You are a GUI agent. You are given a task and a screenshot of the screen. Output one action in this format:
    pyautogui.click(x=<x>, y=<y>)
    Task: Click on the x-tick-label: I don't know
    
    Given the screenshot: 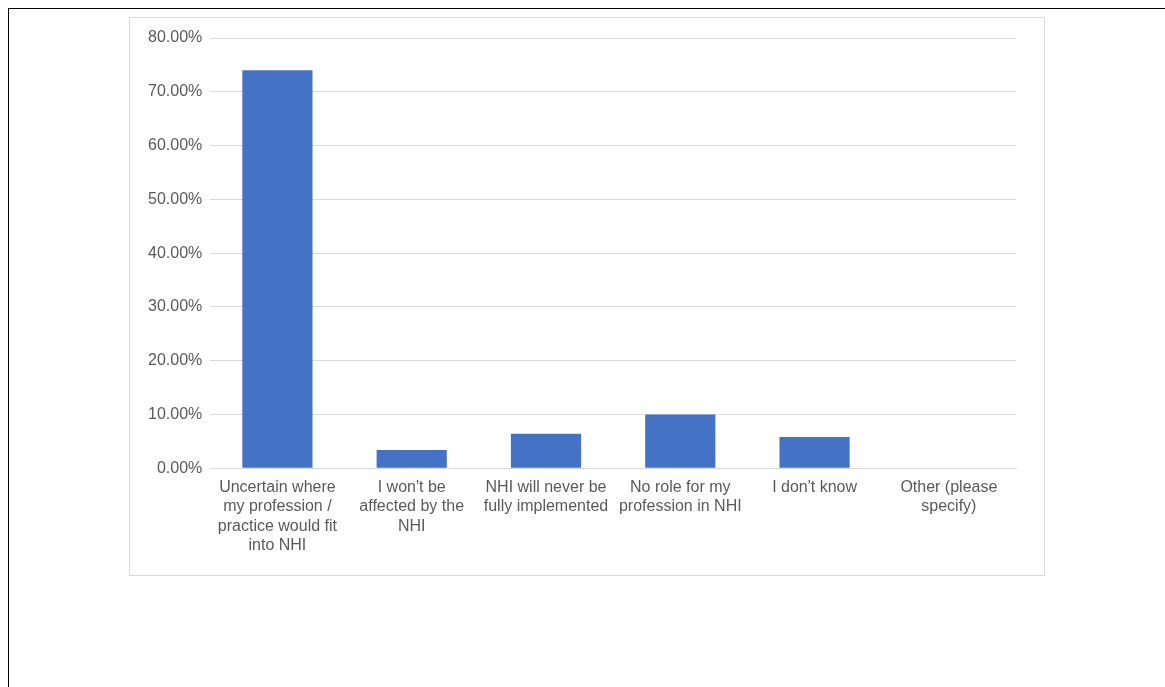 What is the action you would take?
    pyautogui.click(x=815, y=487)
    